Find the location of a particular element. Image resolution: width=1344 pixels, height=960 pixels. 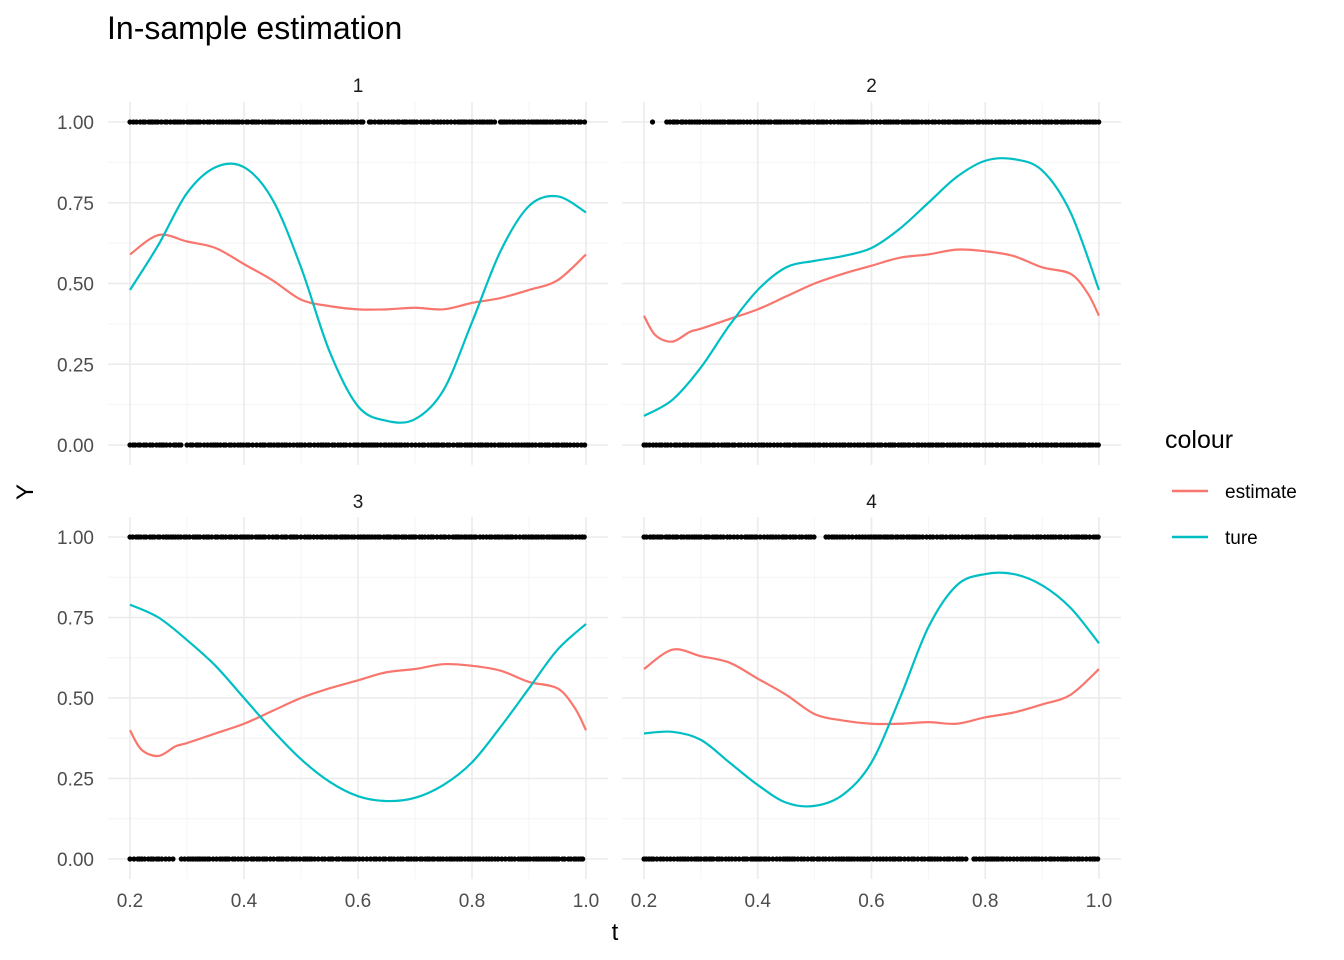

y-tick-label: 0.25 is located at coordinates (75, 780).